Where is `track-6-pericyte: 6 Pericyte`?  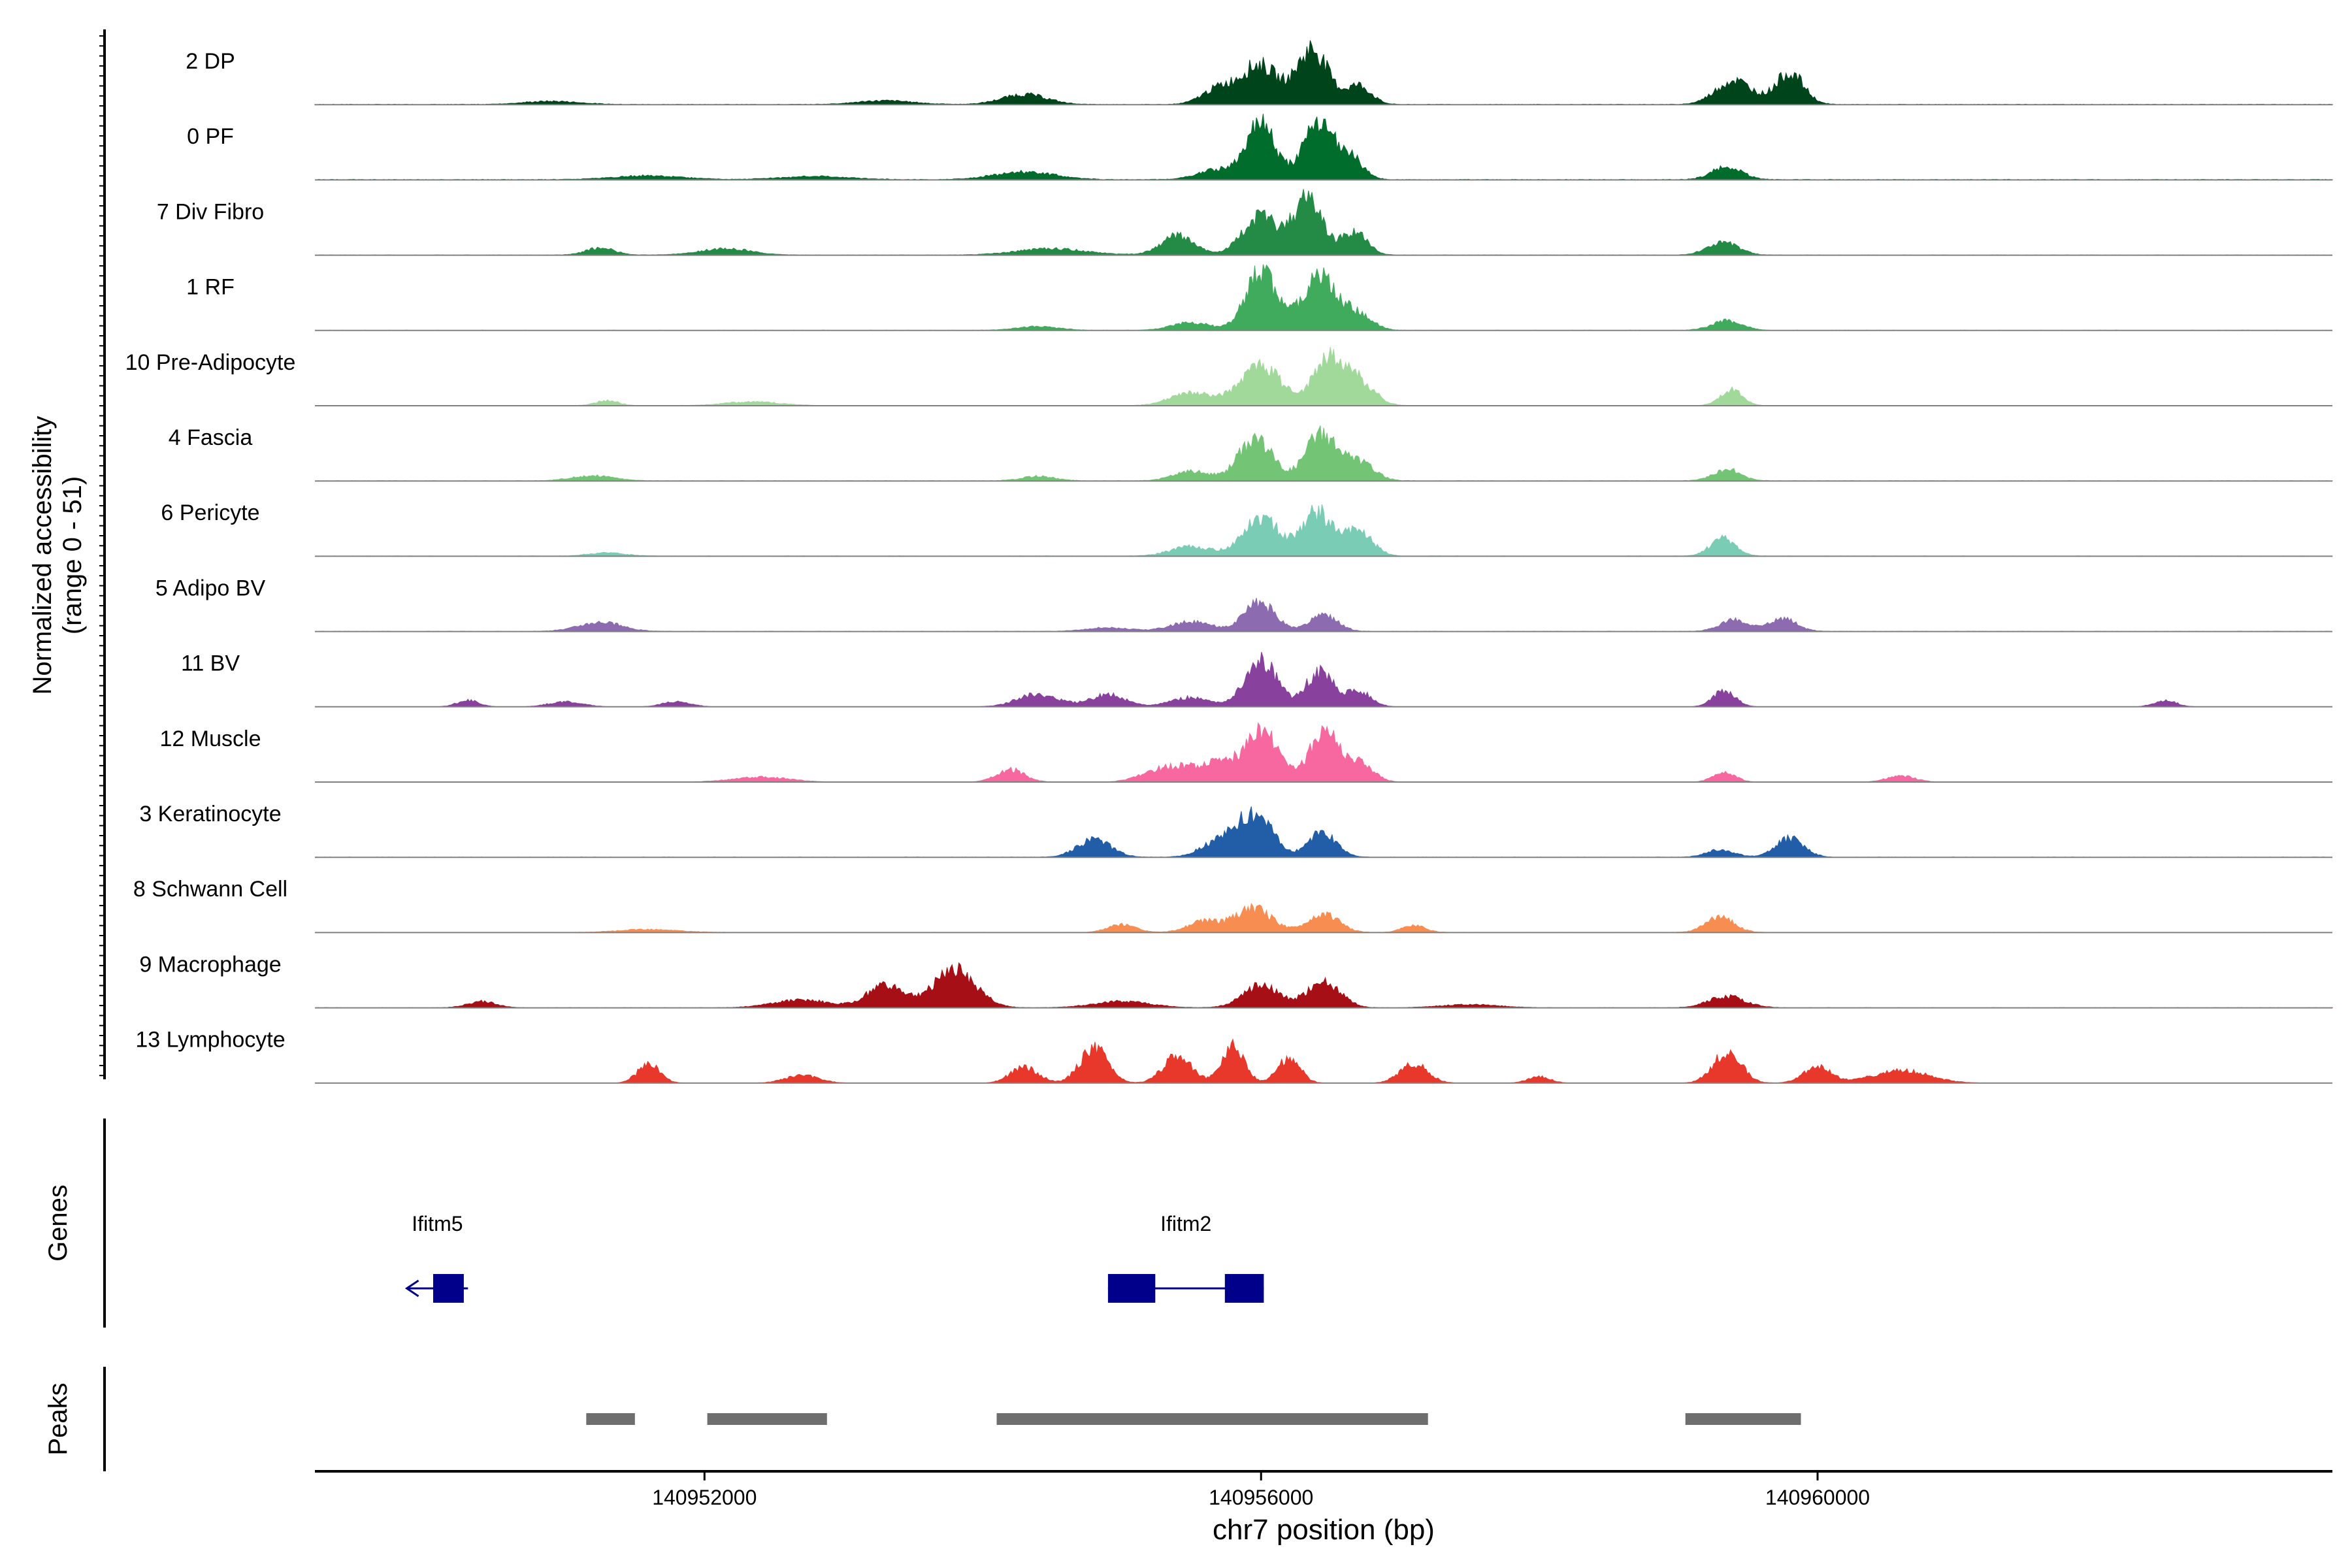
track-6-pericyte: 6 Pericyte is located at coordinates (1247, 528).